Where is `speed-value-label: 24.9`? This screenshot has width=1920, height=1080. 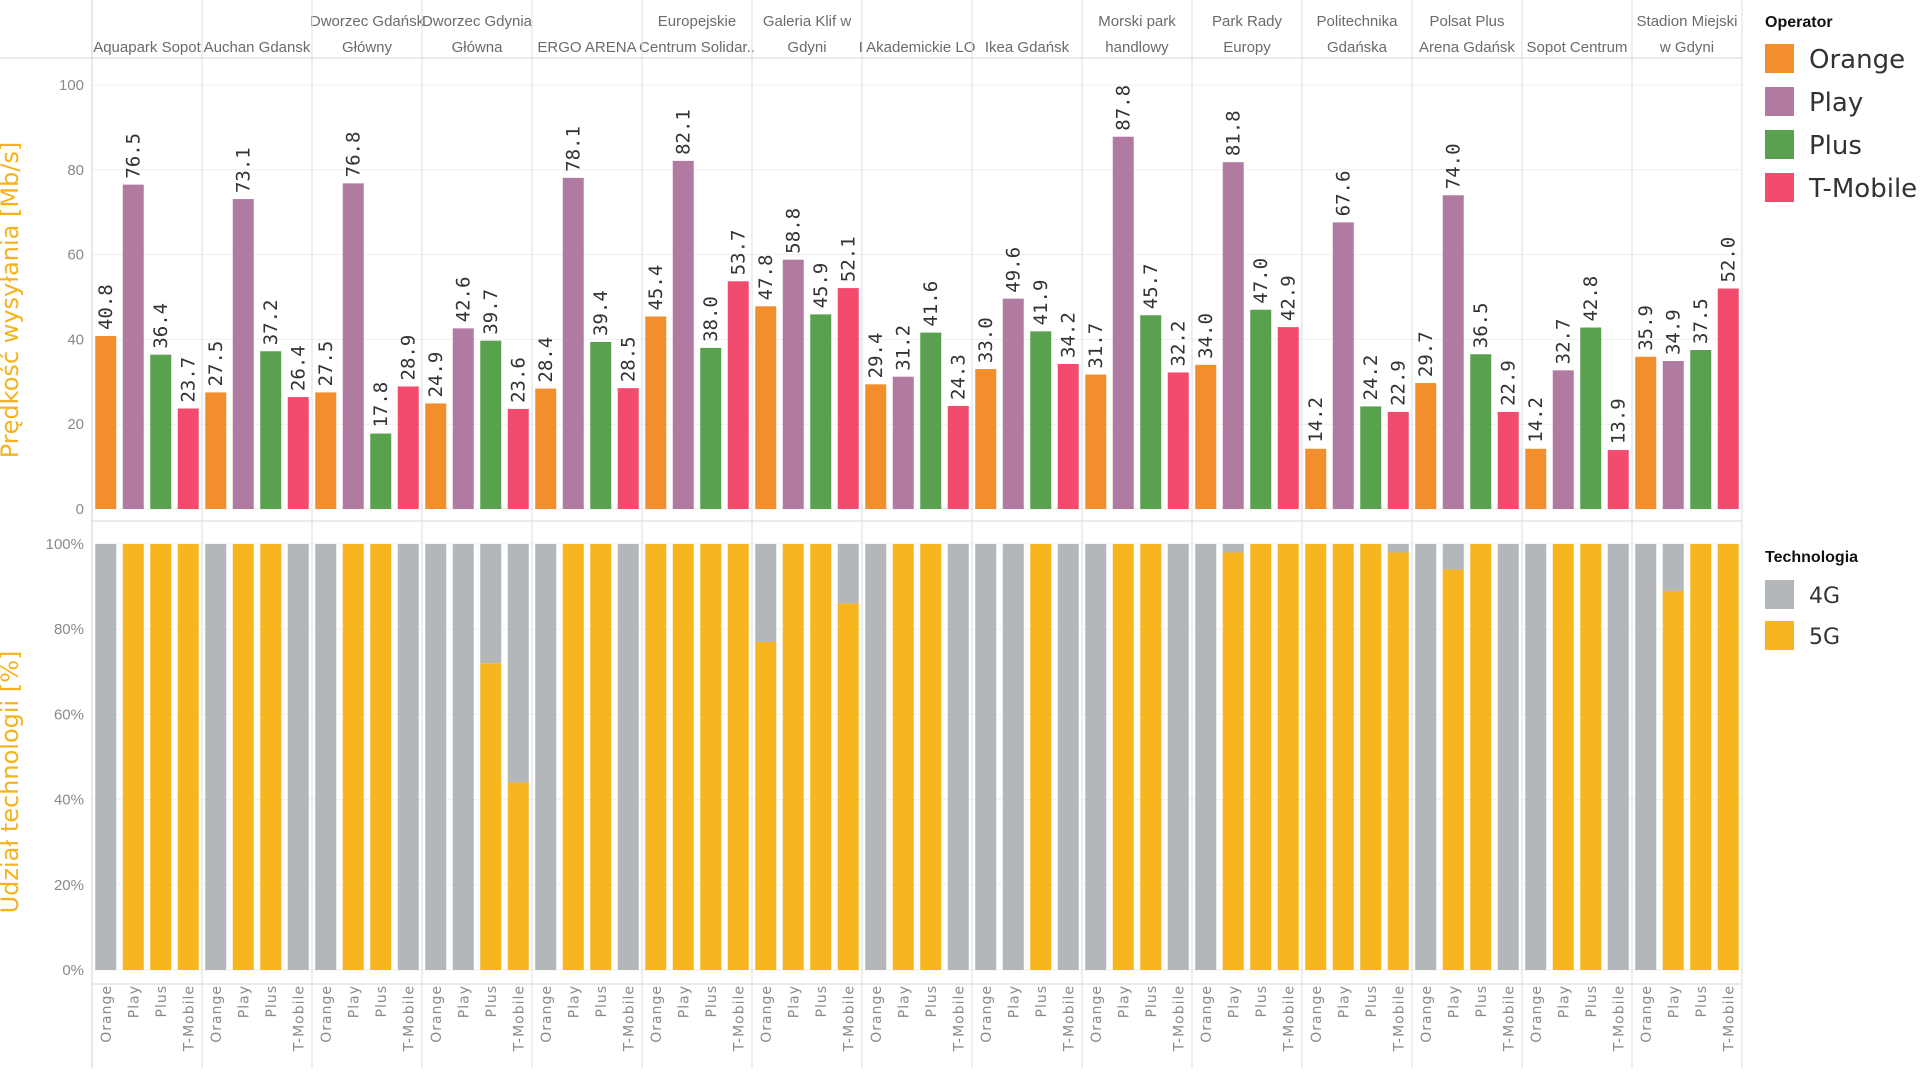 speed-value-label: 24.9 is located at coordinates (436, 375).